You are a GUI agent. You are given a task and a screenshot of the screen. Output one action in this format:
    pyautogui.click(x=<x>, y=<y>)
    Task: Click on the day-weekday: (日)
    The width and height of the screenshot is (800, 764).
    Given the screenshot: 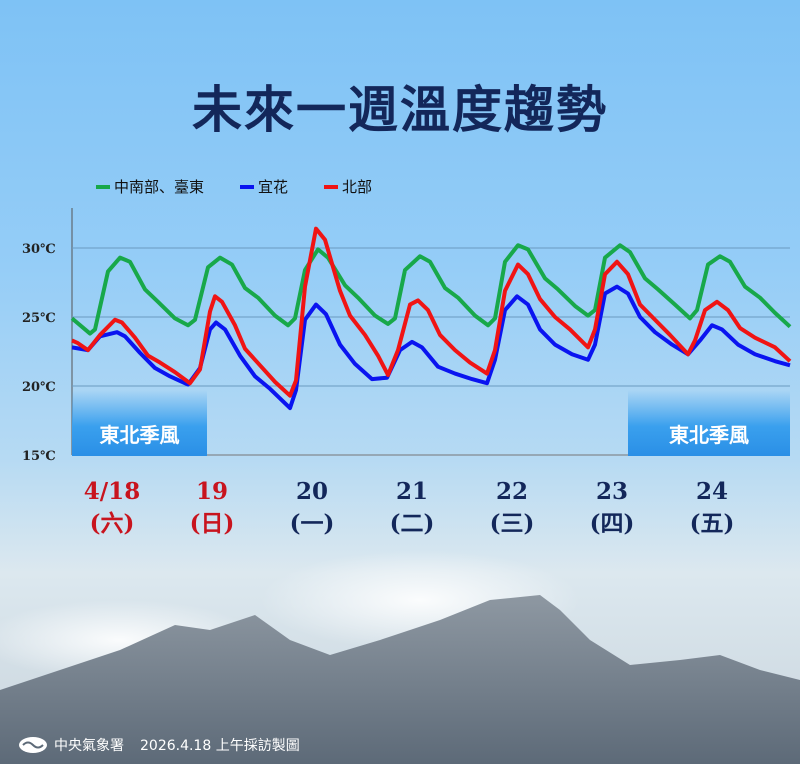 What is the action you would take?
    pyautogui.click(x=212, y=523)
    